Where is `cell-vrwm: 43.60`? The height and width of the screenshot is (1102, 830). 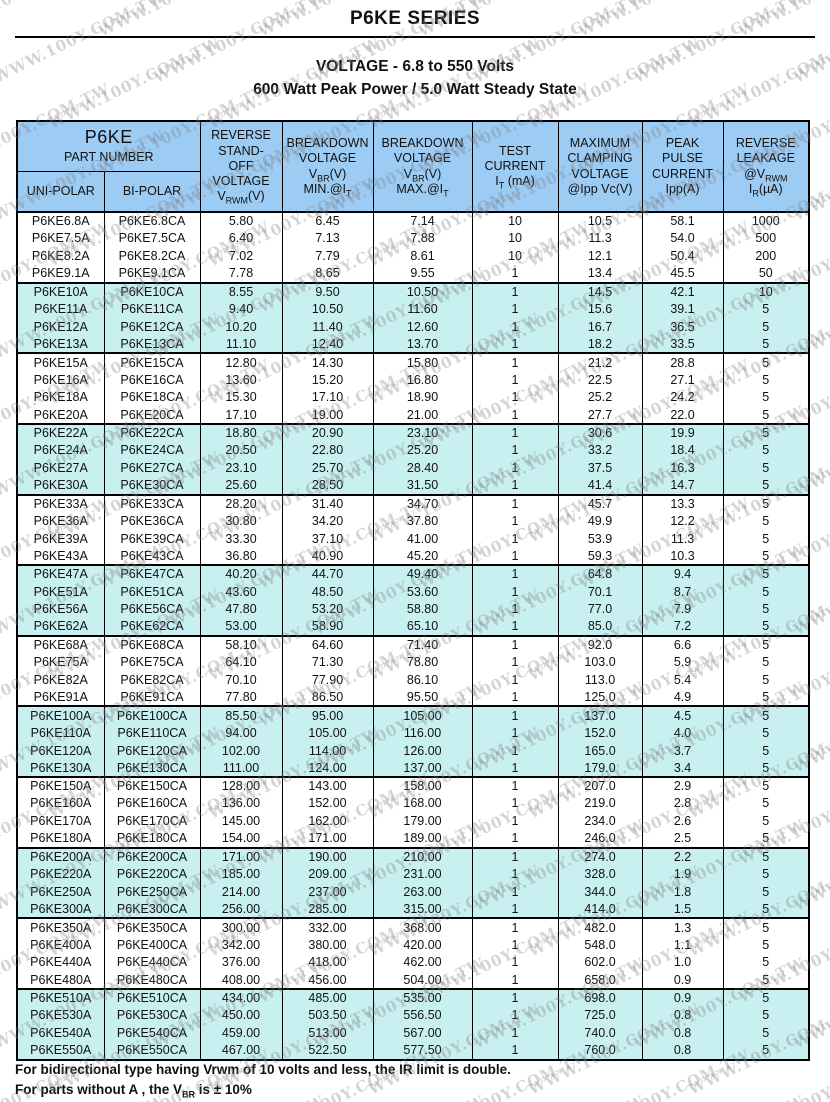 cell-vrwm: 43.60 is located at coordinates (241, 591).